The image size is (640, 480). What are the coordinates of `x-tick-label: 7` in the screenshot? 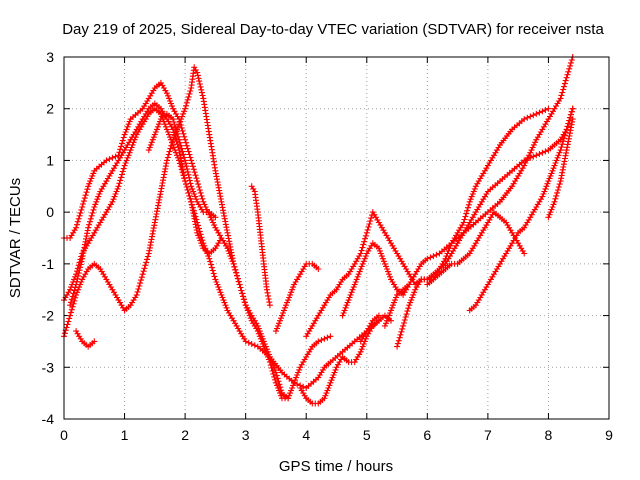 It's located at (488, 435).